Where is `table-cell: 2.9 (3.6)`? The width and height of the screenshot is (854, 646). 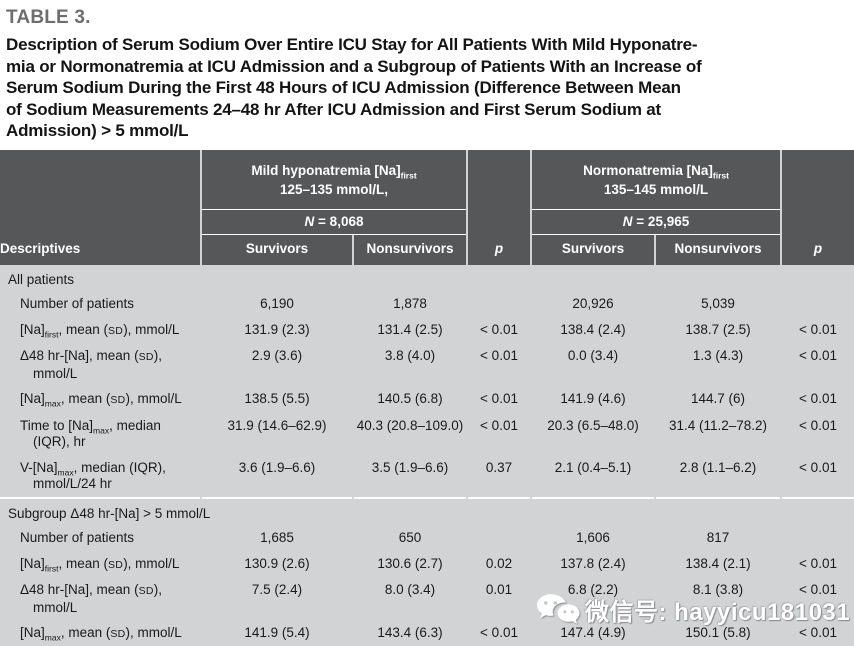 table-cell: 2.9 (3.6) is located at coordinates (277, 365).